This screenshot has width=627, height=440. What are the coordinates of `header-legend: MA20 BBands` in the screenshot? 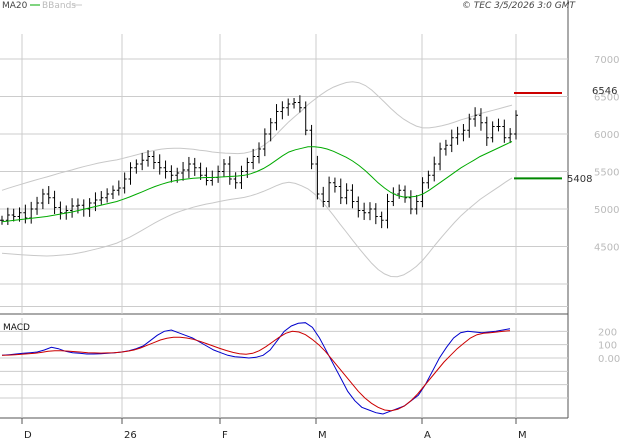 It's located at (42, 6).